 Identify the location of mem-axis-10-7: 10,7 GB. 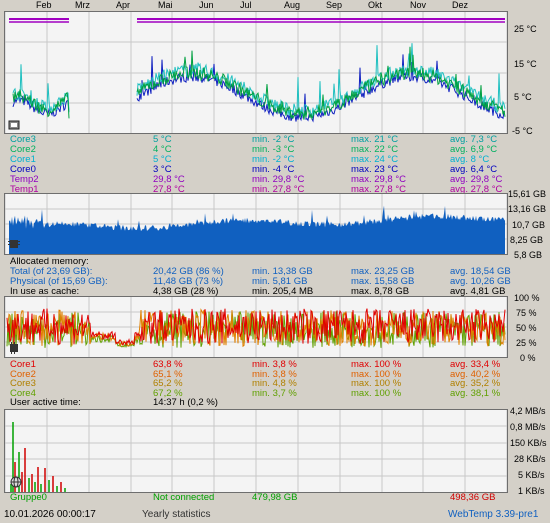
(529, 225).